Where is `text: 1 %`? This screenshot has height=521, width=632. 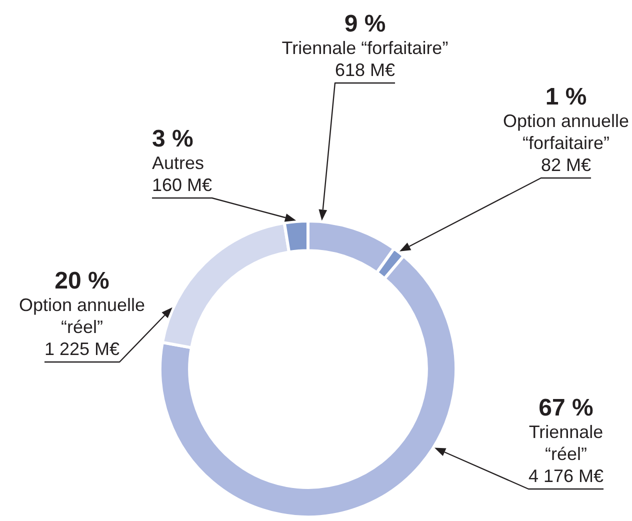
text: 1 % is located at coordinates (566, 97).